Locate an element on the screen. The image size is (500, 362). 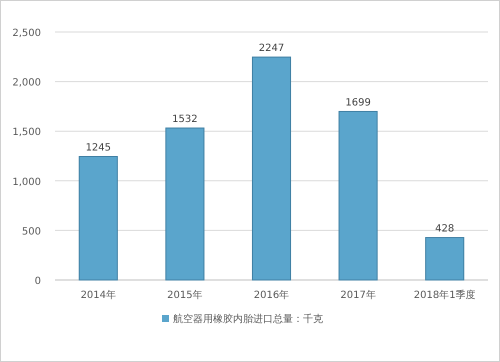
x-tick-label: 2016年 is located at coordinates (272, 295).